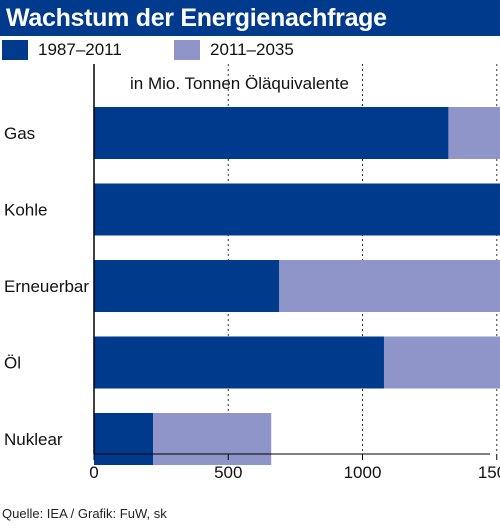 The image size is (500, 528). I want to click on source-note: Quelle: IEA / Grafik: FuW, sk, so click(84, 513).